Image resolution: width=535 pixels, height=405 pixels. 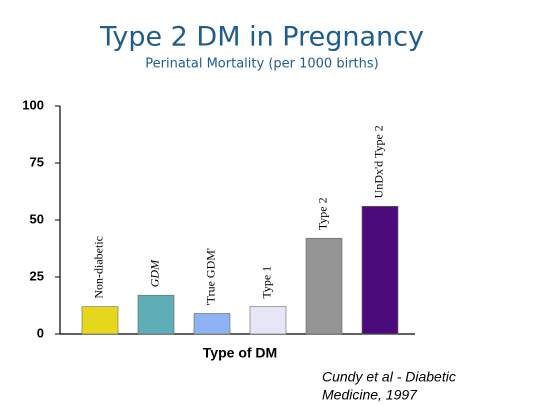 What do you see at coordinates (33, 104) in the screenshot?
I see `y-tick-label: 100` at bounding box center [33, 104].